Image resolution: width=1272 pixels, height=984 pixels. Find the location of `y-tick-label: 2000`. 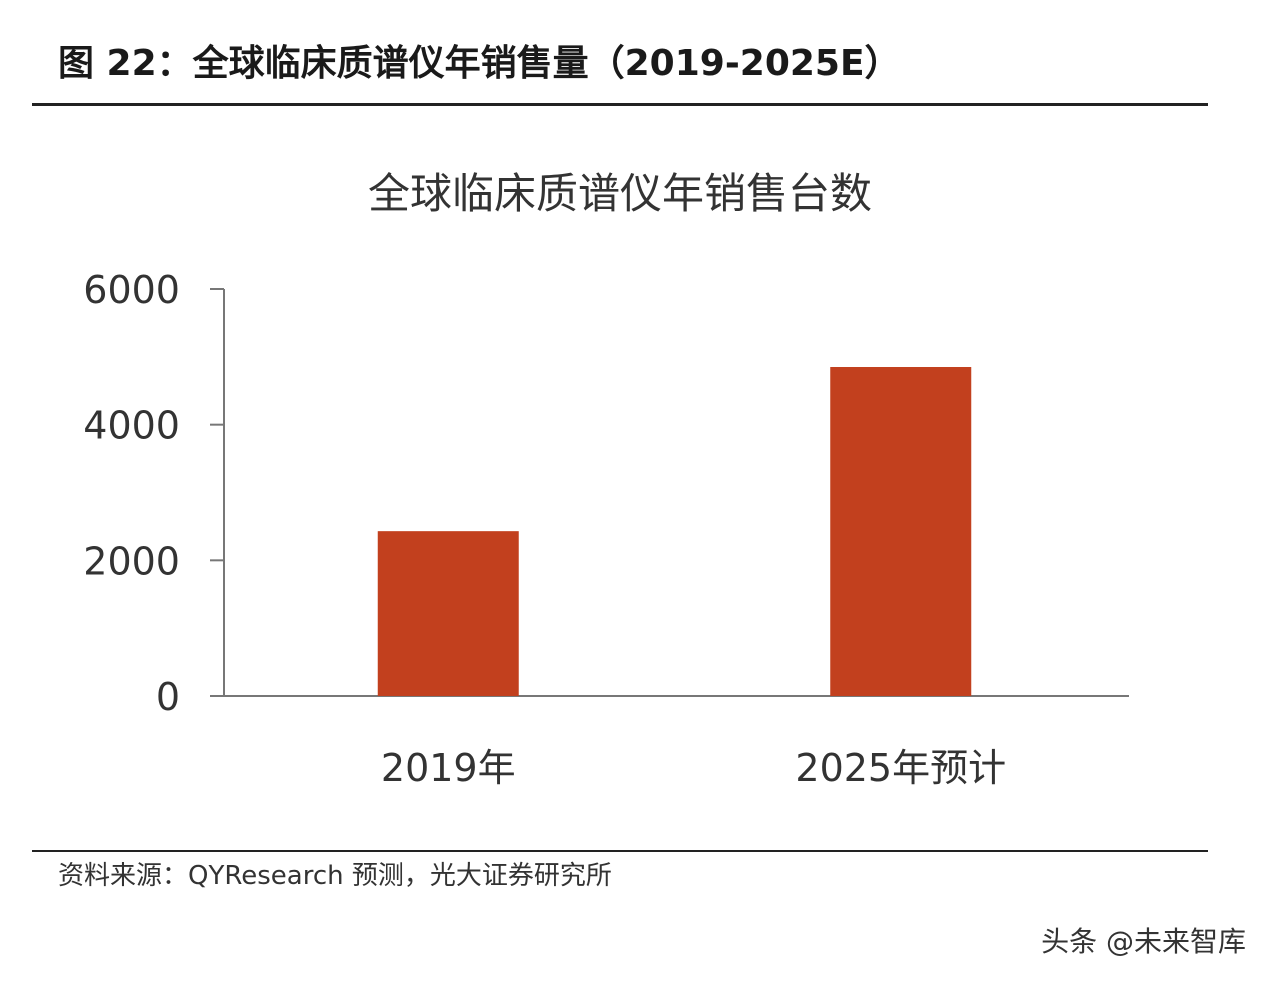

y-tick-label: 2000 is located at coordinates (131, 561).